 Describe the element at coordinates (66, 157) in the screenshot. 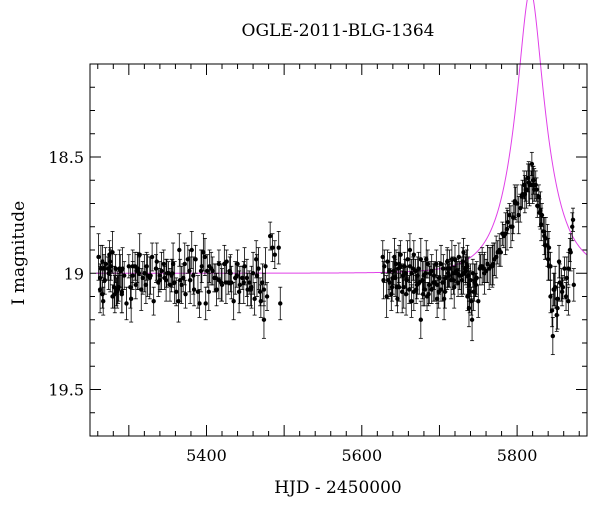

I see `y-tick-label: 18.5` at that location.